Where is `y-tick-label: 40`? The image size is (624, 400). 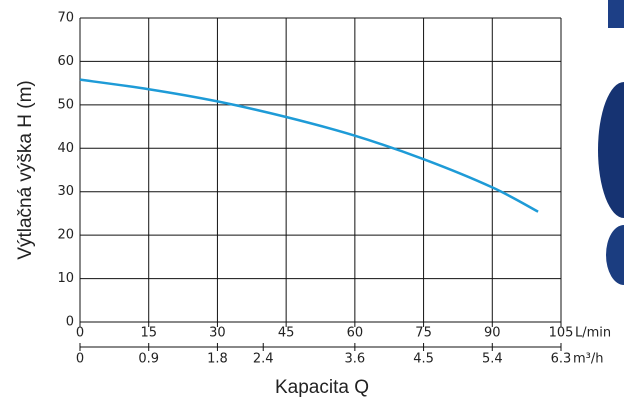 y-tick-label: 40 is located at coordinates (65, 148).